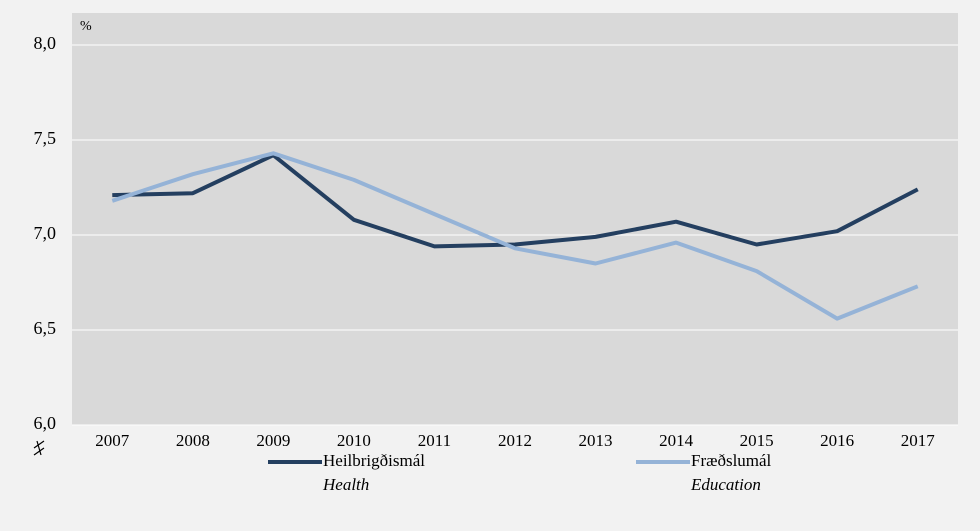 The width and height of the screenshot is (980, 531). What do you see at coordinates (86, 26) in the screenshot?
I see `y-unit: %` at bounding box center [86, 26].